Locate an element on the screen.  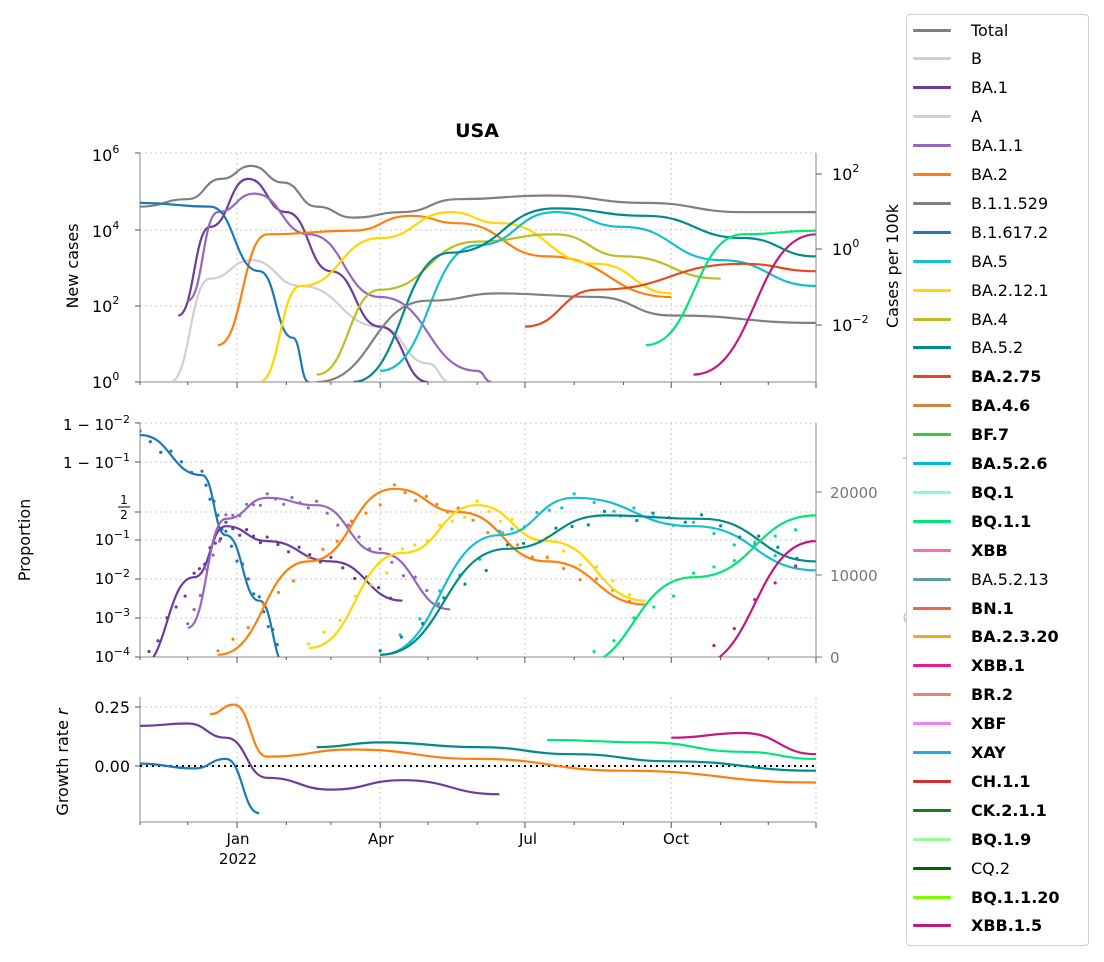
legend-item: B.1.1.529 is located at coordinates (980, 203).